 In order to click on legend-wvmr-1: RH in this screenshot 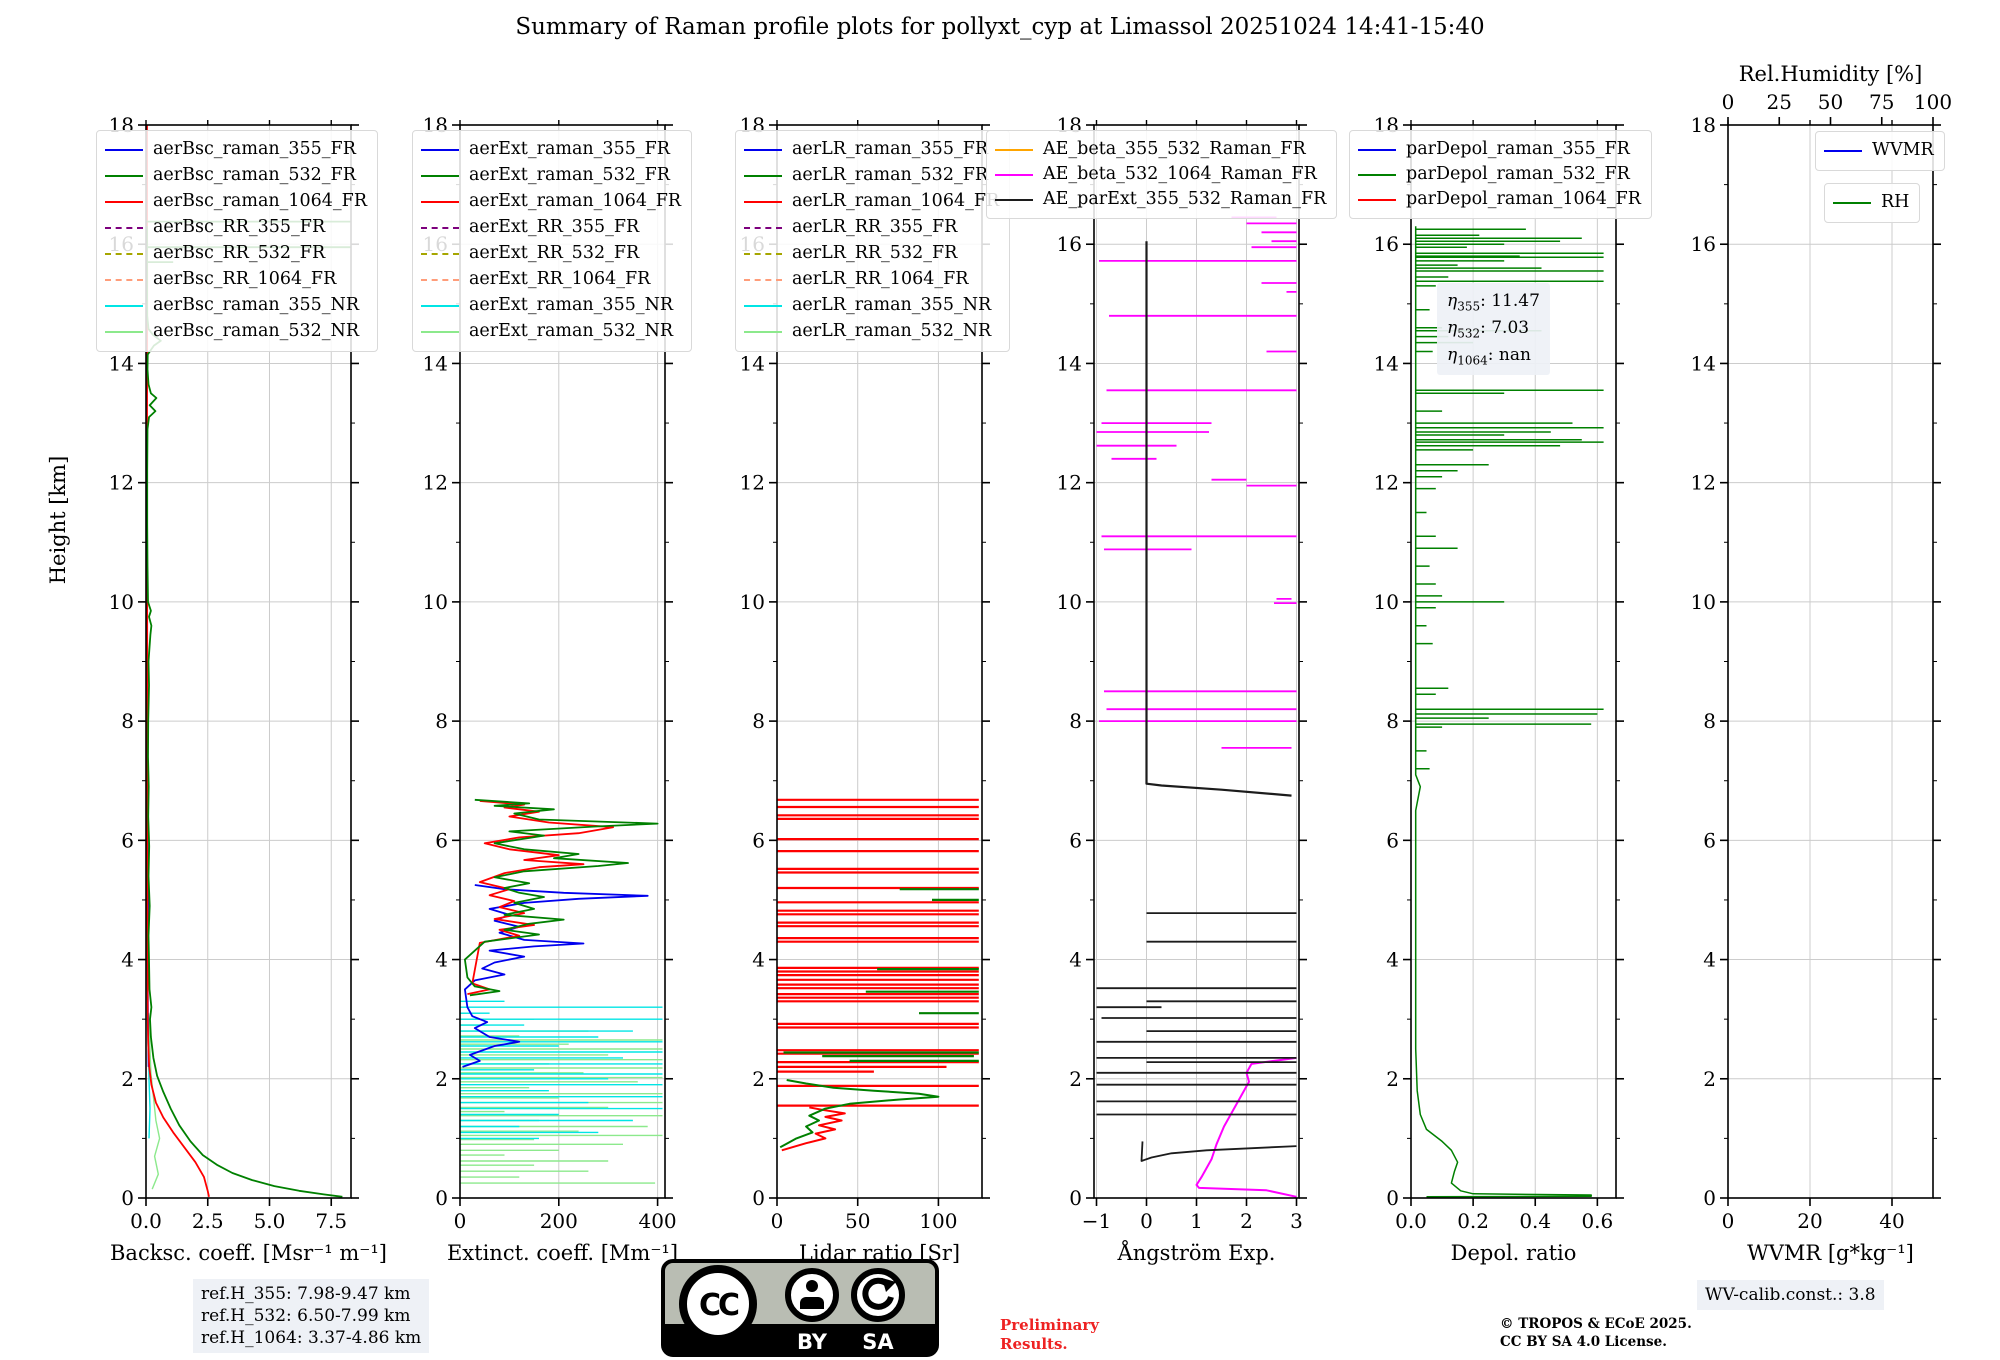, I will do `click(1872, 203)`.